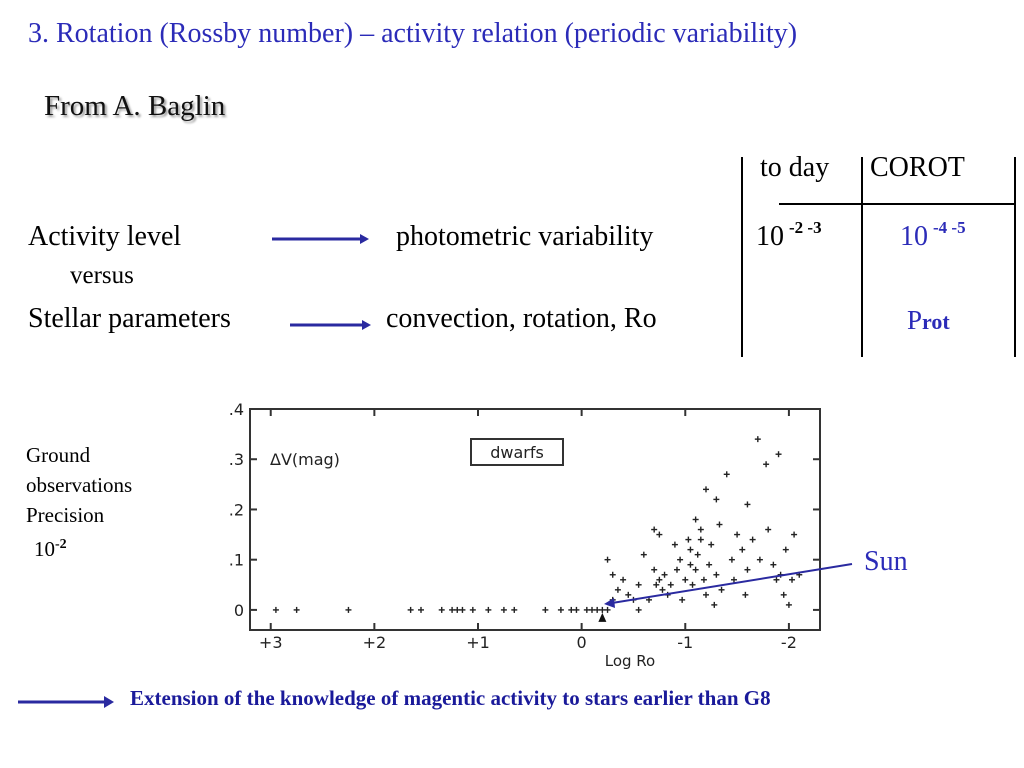 The image size is (1024, 768). I want to click on today-precision: 10 -2 -3, so click(789, 235).